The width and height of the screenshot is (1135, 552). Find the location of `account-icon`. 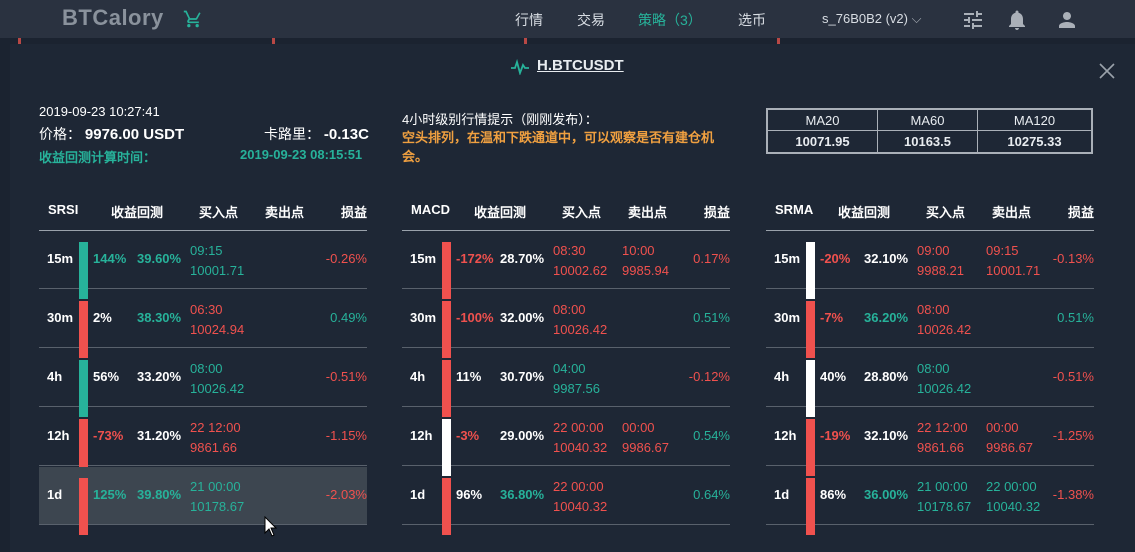

account-icon is located at coordinates (1067, 20).